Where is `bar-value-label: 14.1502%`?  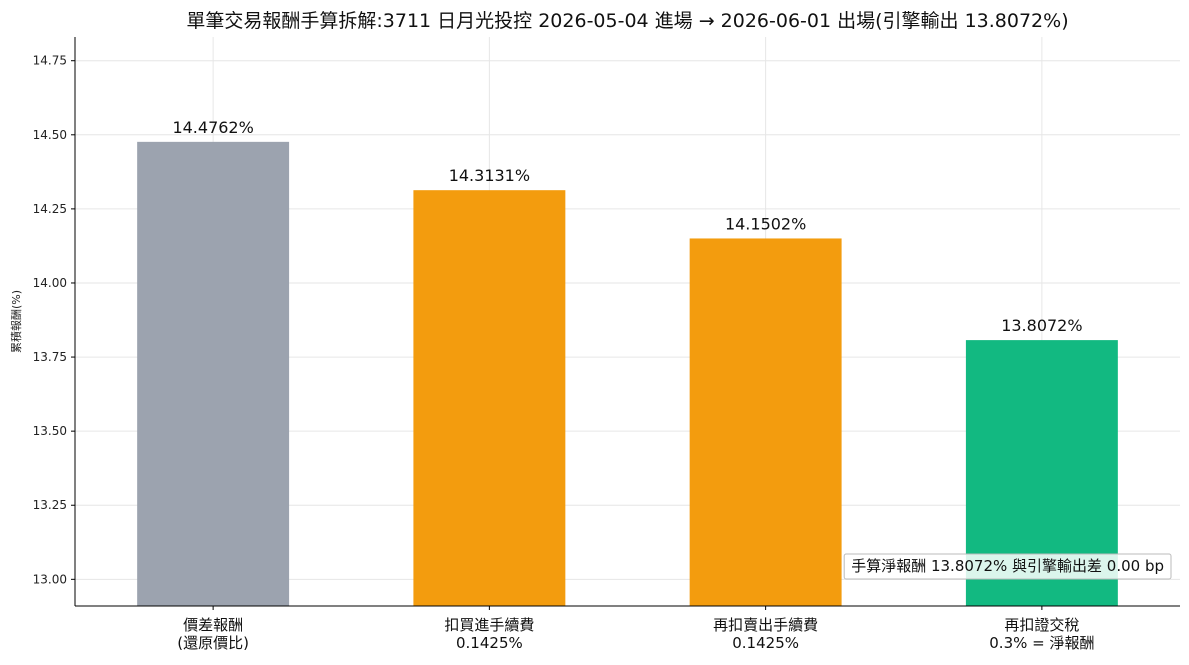
bar-value-label: 14.1502% is located at coordinates (765, 223).